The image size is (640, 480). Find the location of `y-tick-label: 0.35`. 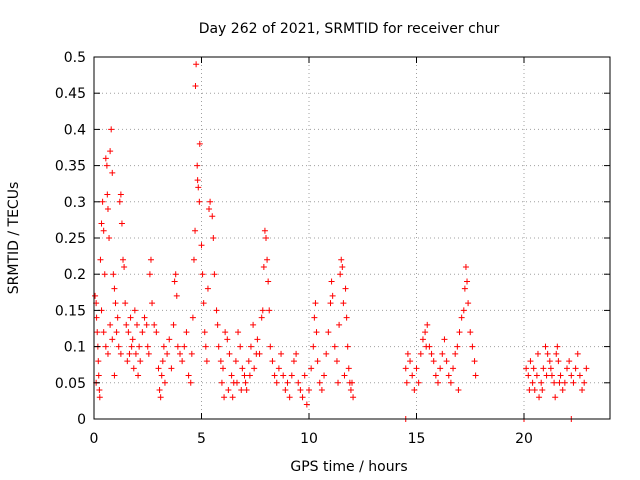

y-tick-label: 0.35 is located at coordinates (70, 167).